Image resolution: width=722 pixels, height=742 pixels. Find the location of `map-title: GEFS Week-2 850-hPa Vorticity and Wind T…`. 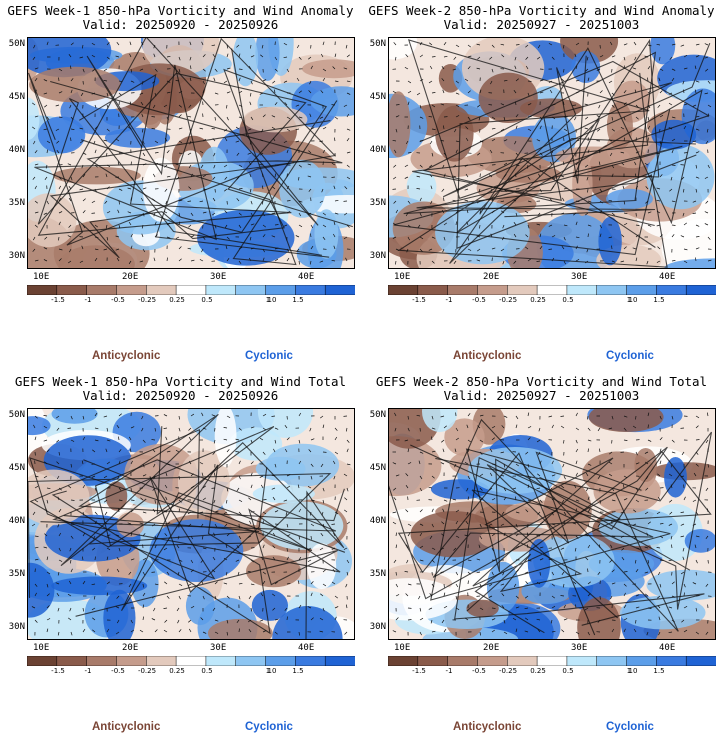

map-title: GEFS Week-2 850-hPa Vorticity and Wind T… is located at coordinates (541, 381).